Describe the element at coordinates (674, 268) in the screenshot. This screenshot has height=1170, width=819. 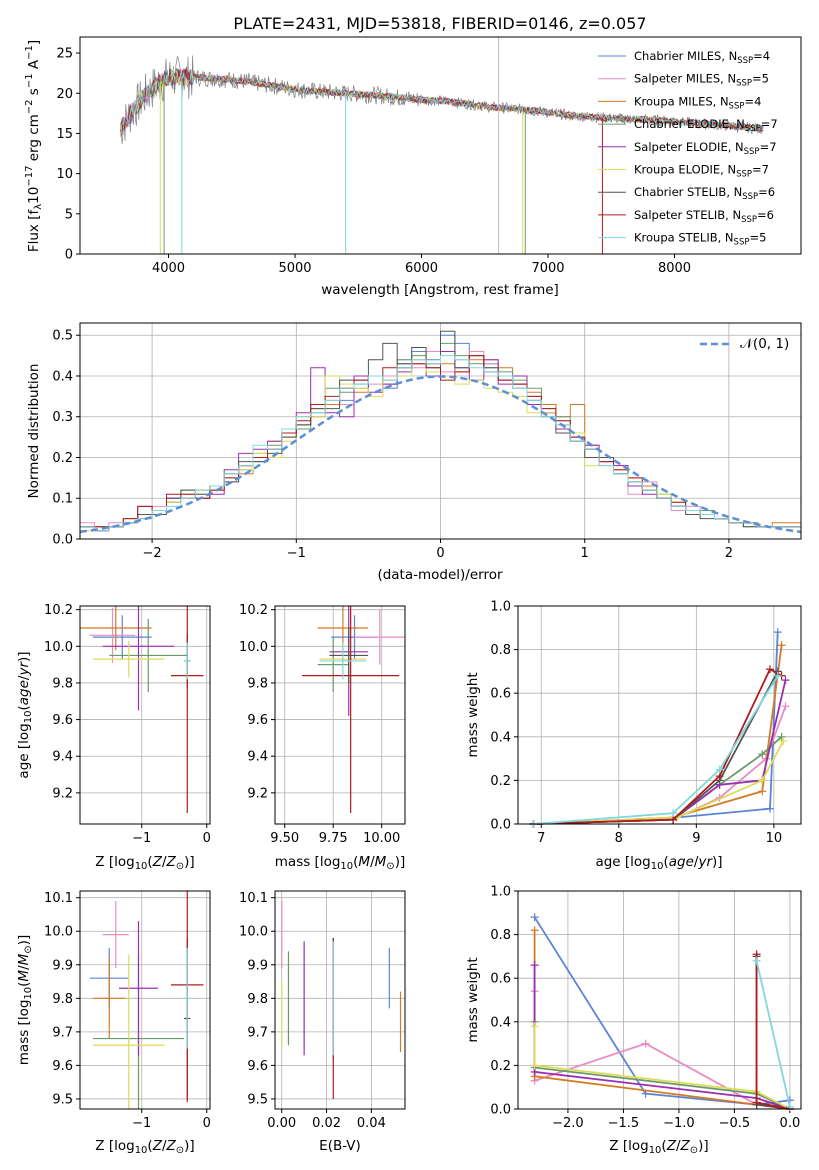
I see `spectrum-xtick-label: 8000` at that location.